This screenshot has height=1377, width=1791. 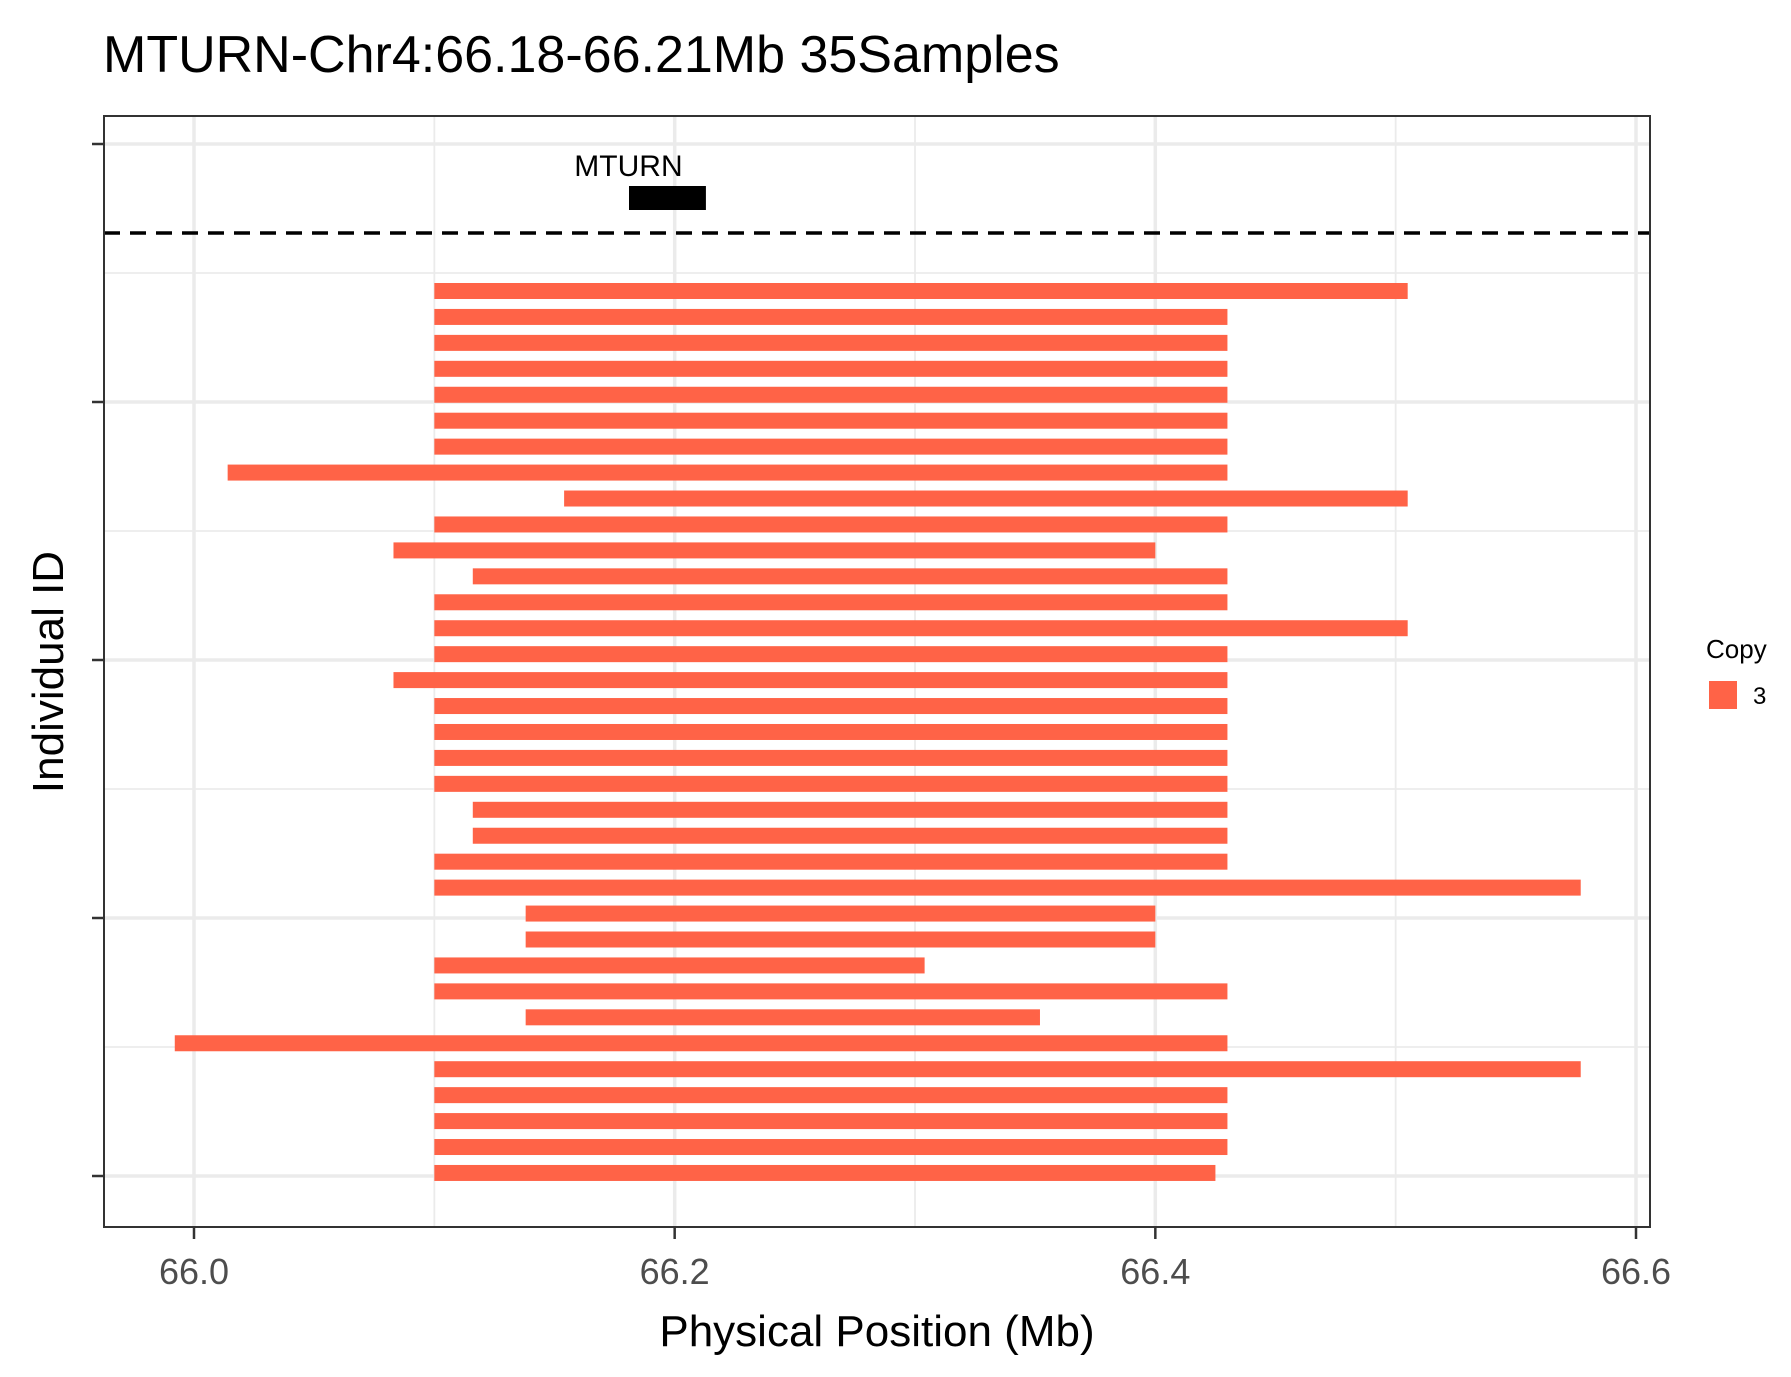 I want to click on x-tick-label: 66.0, so click(x=194, y=1271).